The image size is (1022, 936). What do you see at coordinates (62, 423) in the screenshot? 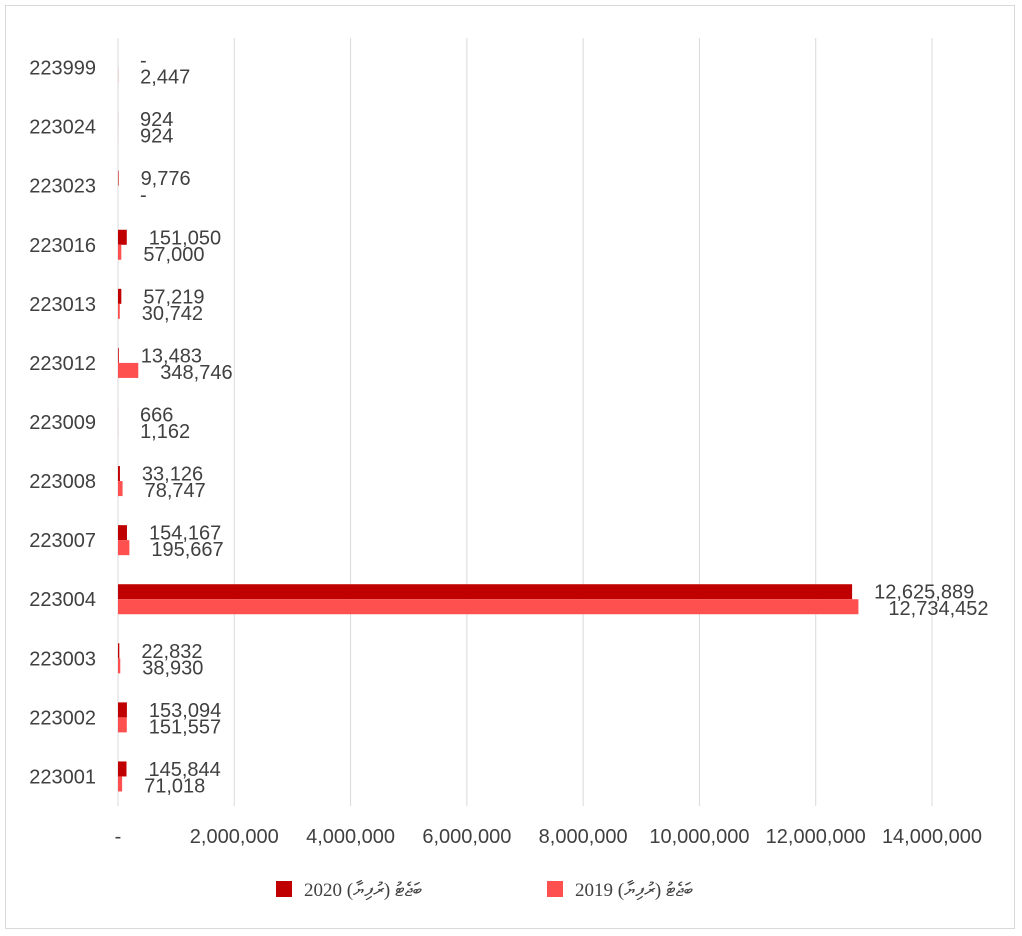
I see `category-label: 223009` at bounding box center [62, 423].